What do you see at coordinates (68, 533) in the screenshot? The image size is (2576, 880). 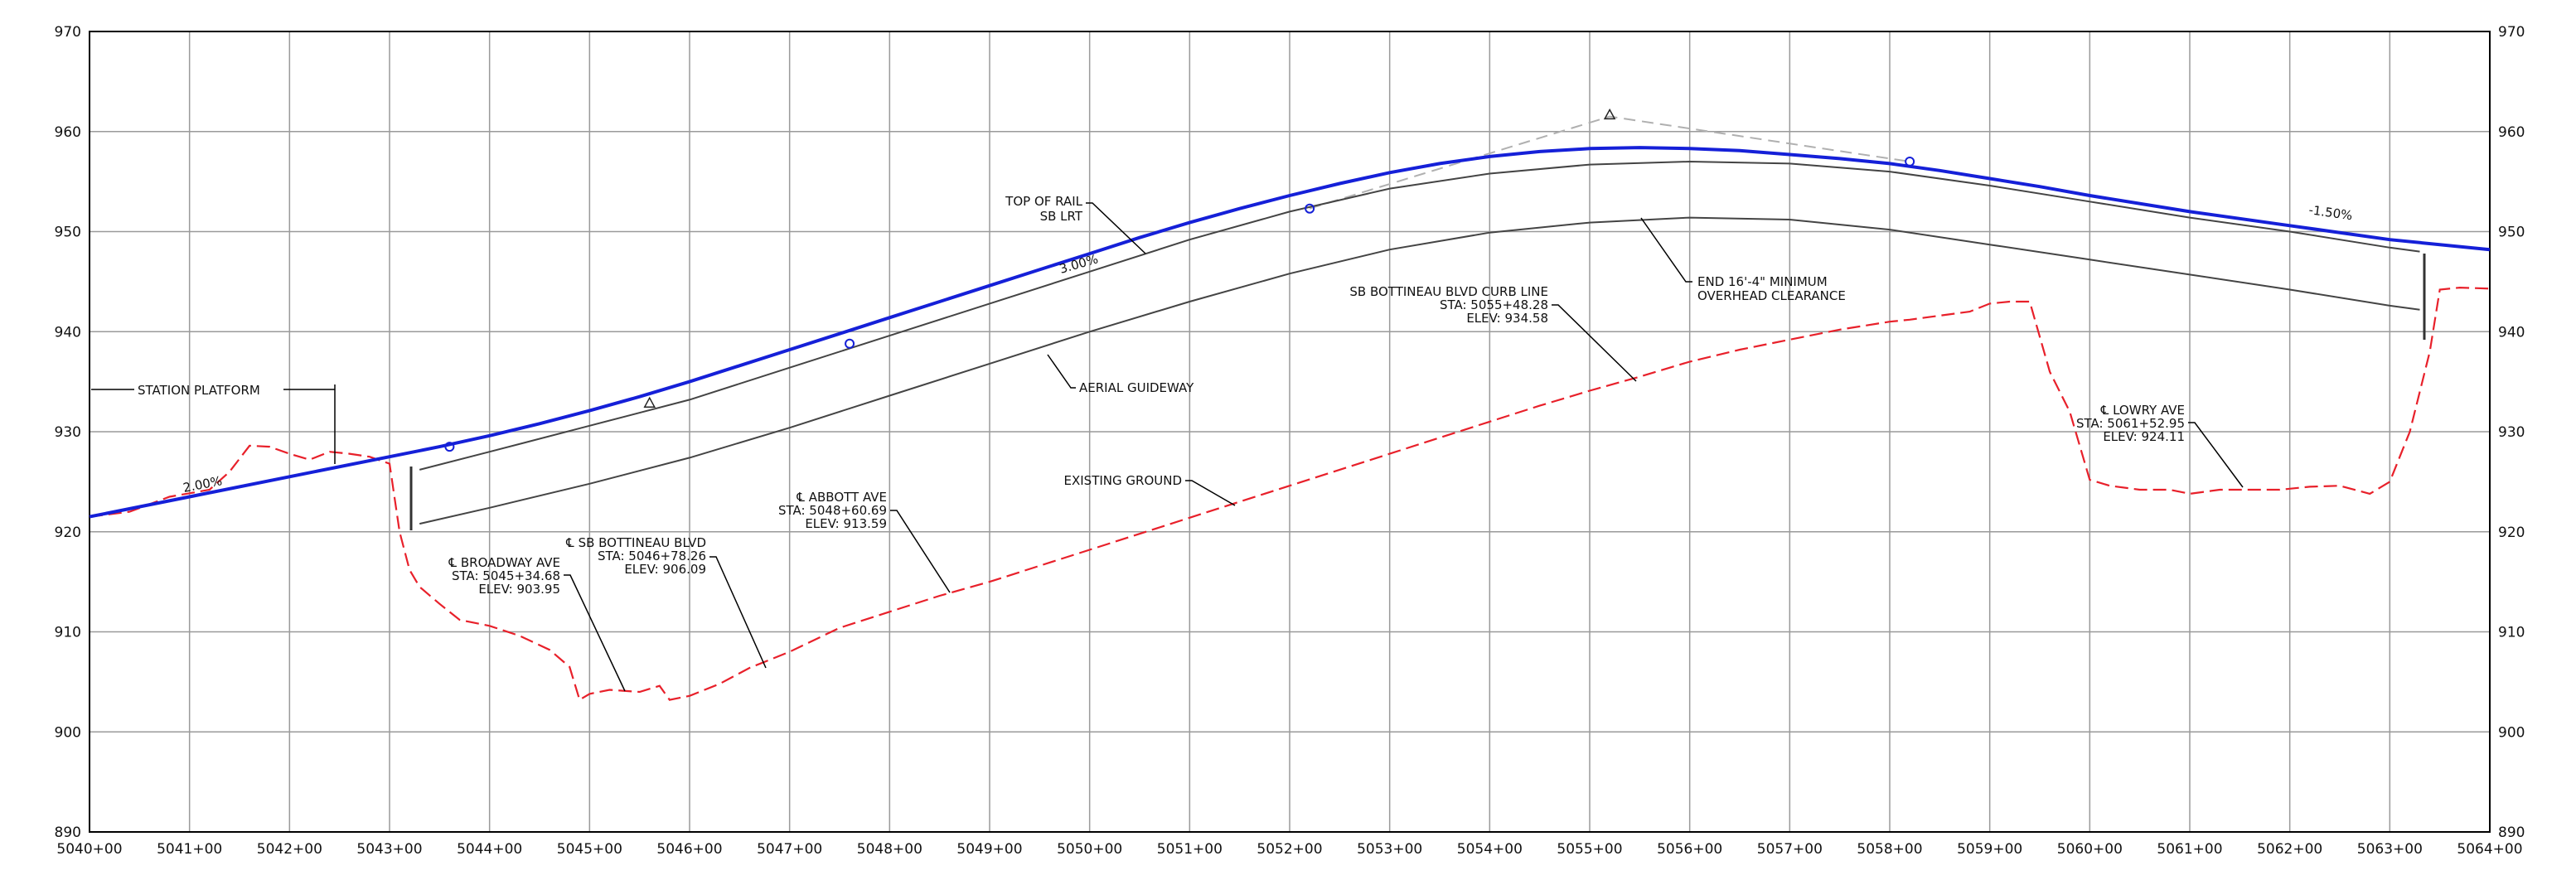 I see `elevation-tick-label-left: 920` at bounding box center [68, 533].